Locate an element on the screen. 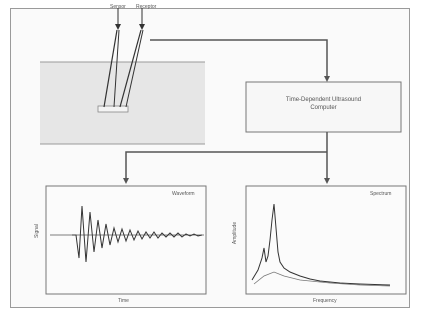 This screenshot has width=426, height=322. sensor-arrowhead is located at coordinates (118, 27).